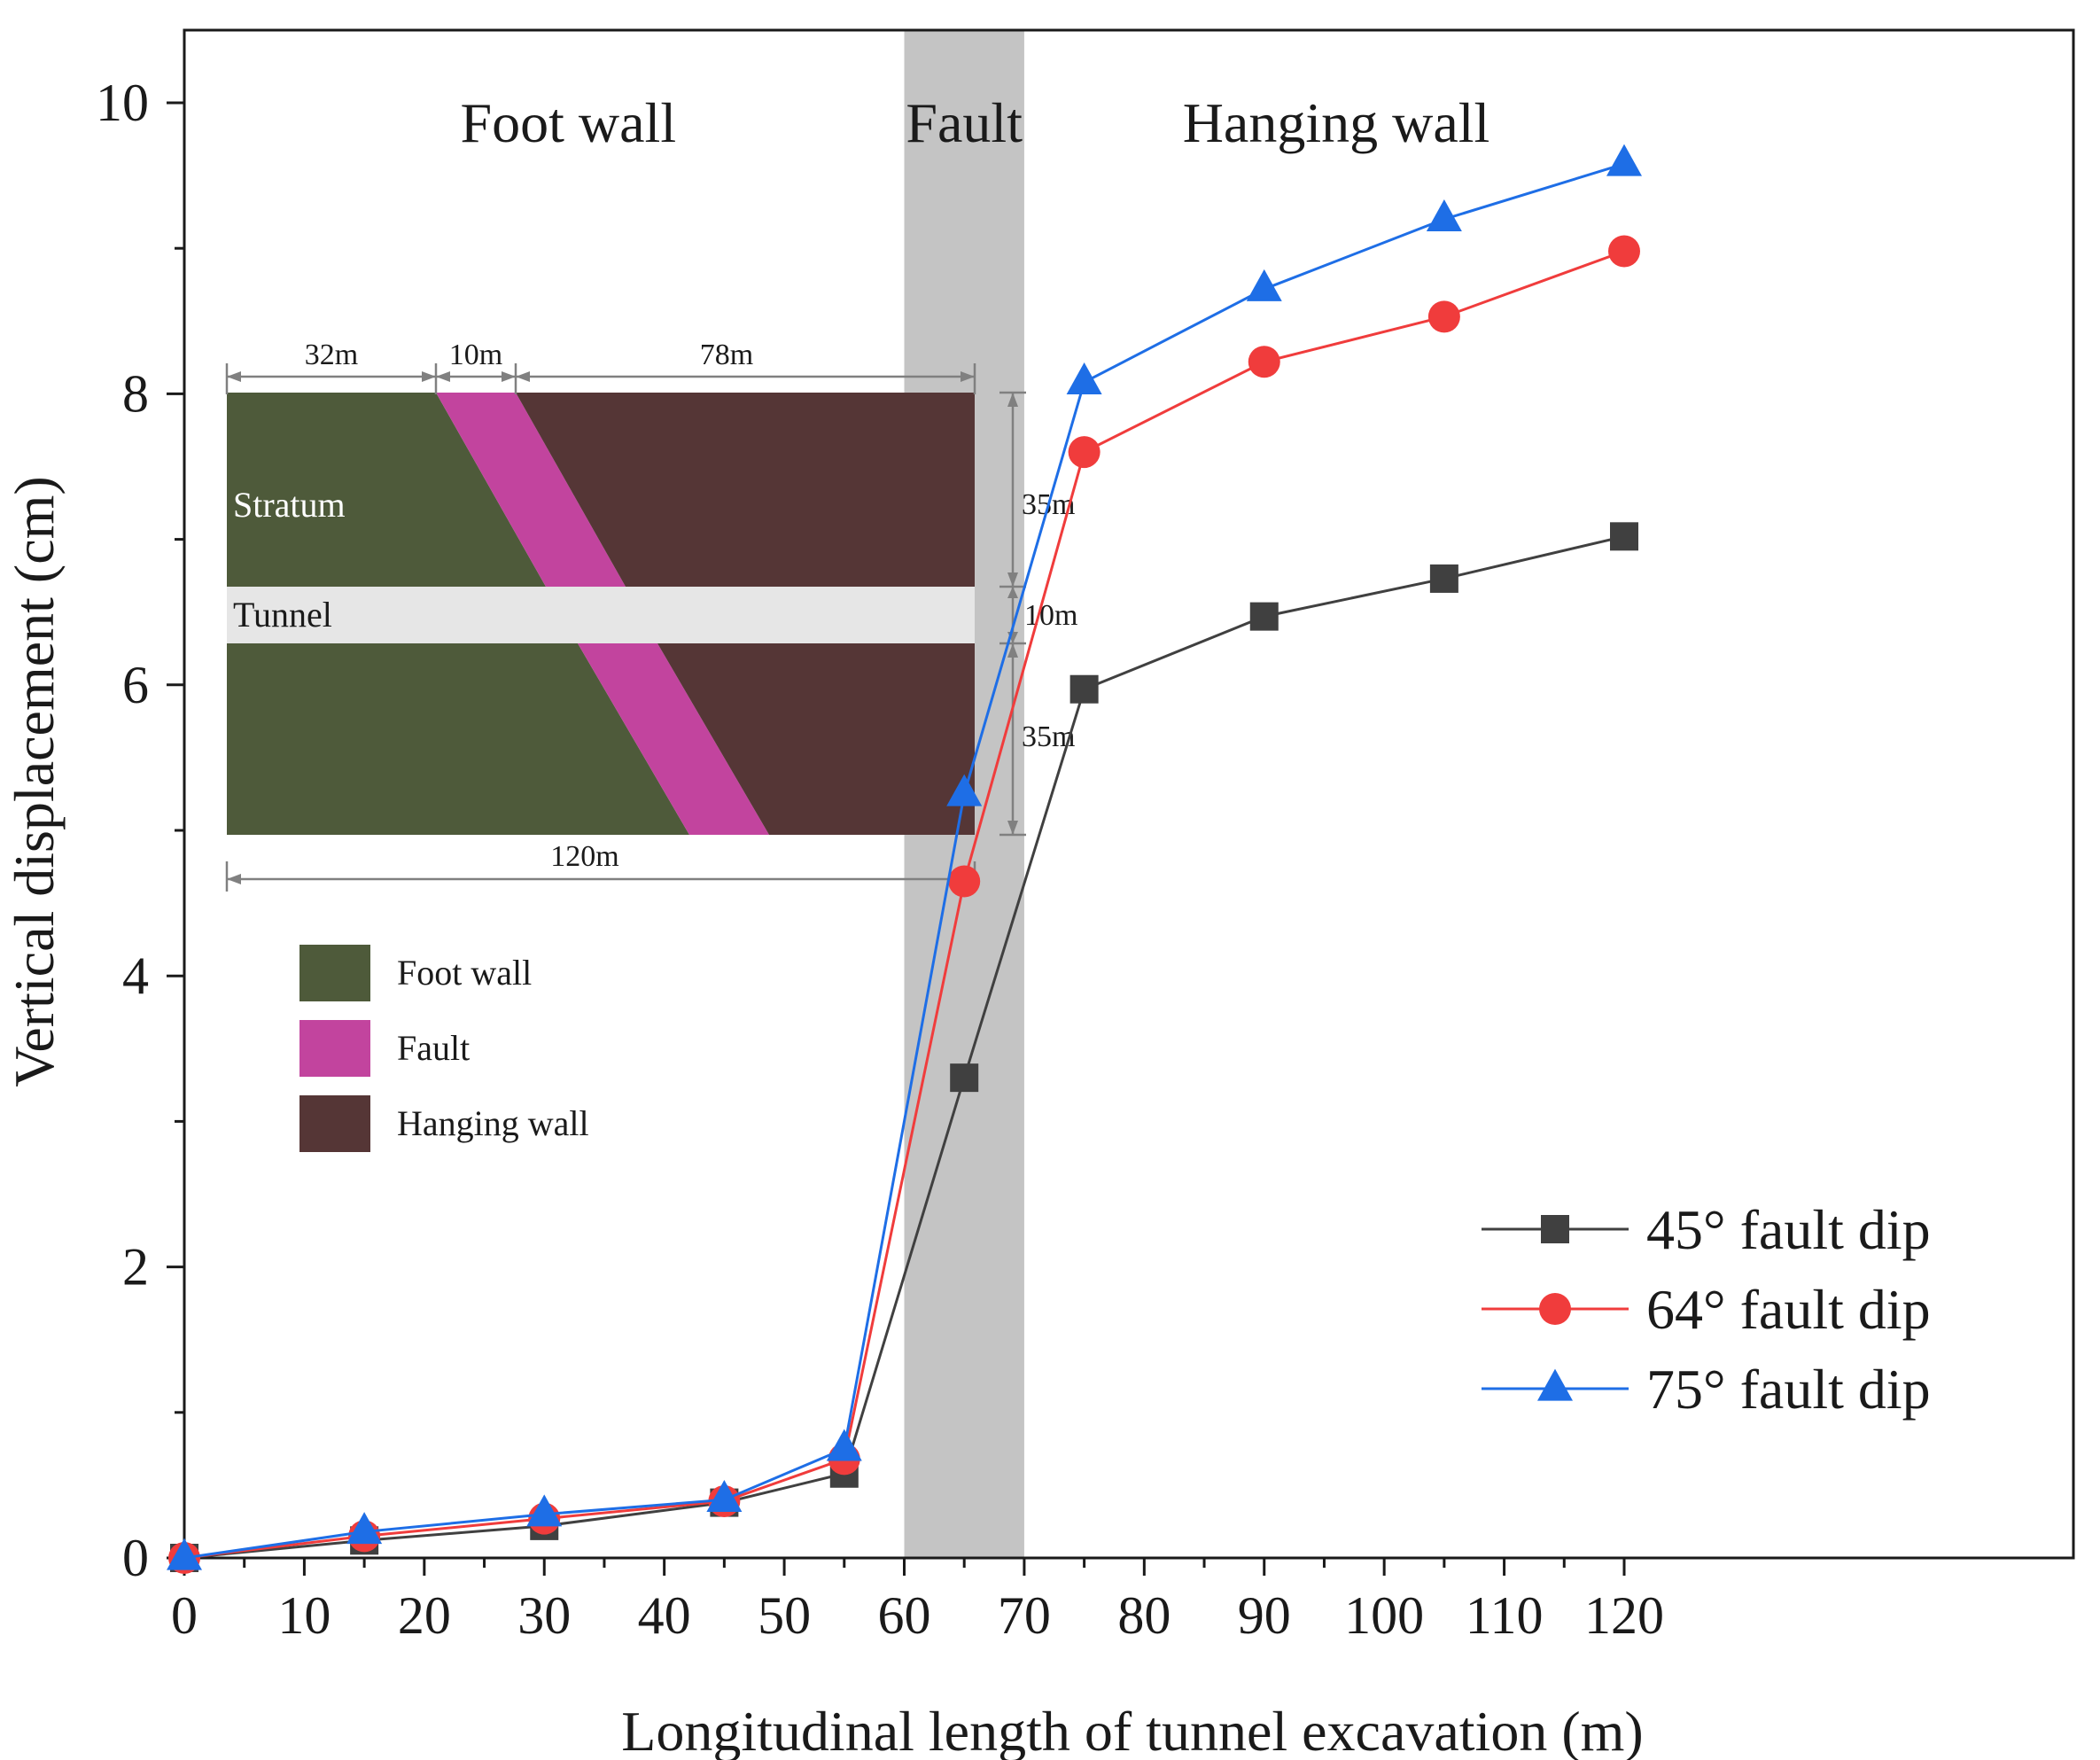 This screenshot has width=2100, height=1760. What do you see at coordinates (493, 1123) in the screenshot?
I see `inset-legend-label-hanging-wall: Hanging wall` at bounding box center [493, 1123].